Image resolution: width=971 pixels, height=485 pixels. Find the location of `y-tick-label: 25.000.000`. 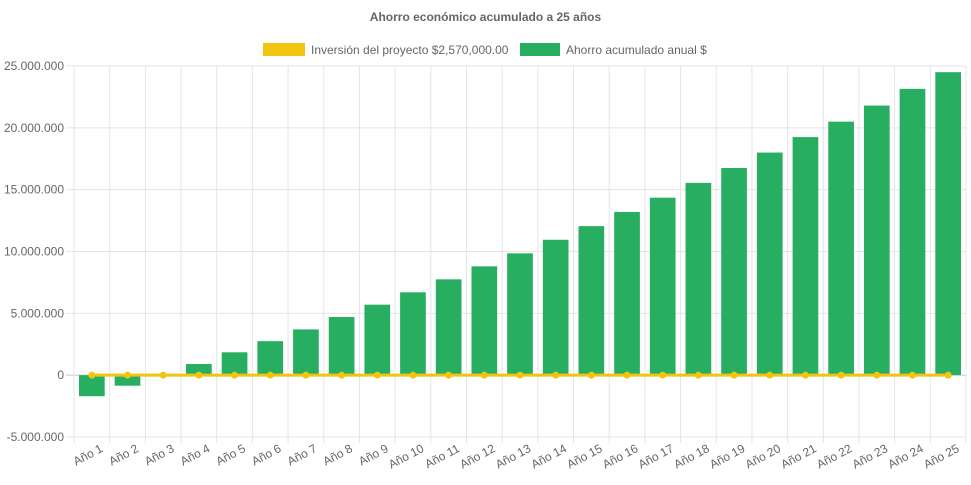

y-tick-label: 25.000.000 is located at coordinates (34, 66).